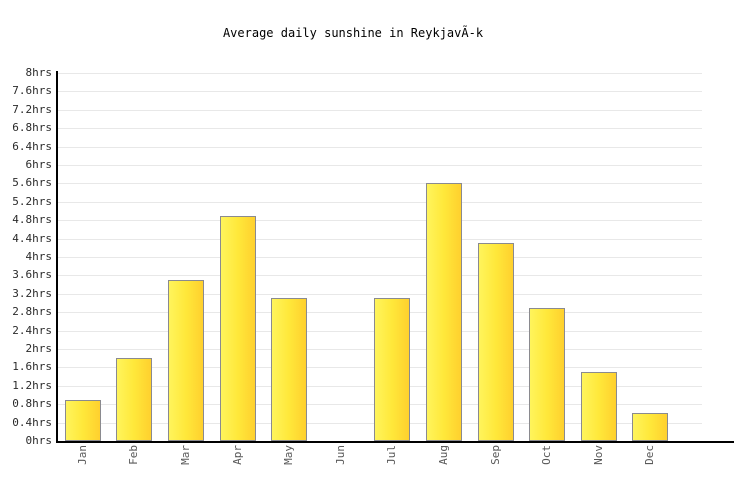  Describe the element at coordinates (599, 406) in the screenshot. I see `bar-nov` at that location.